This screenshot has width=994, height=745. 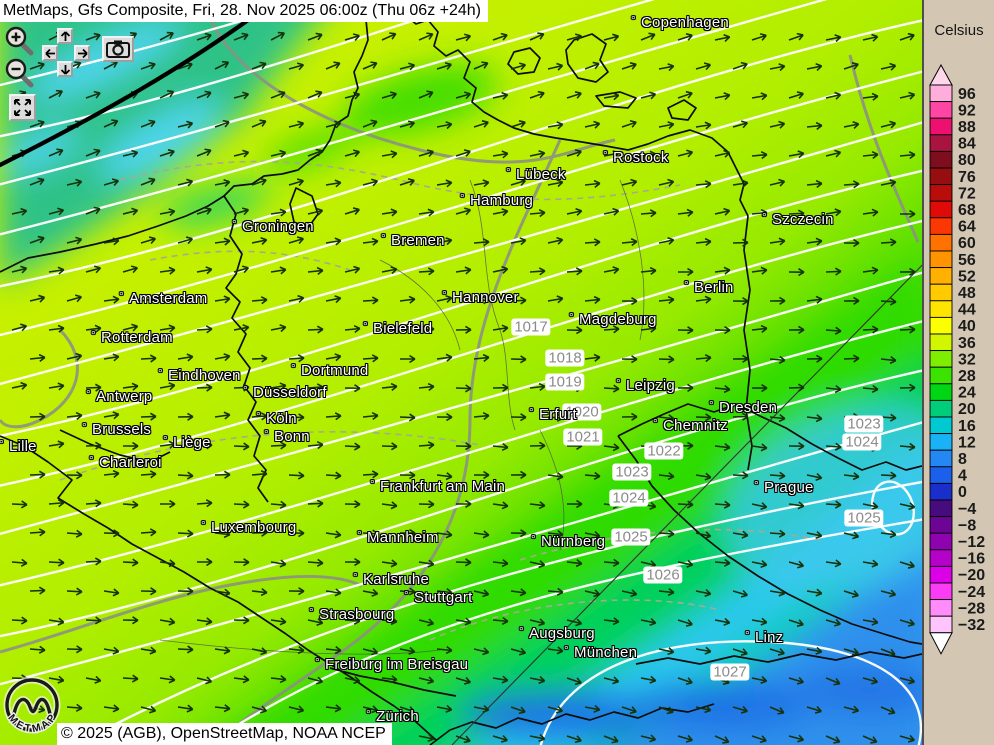 I want to click on scale-tick-label: 64, so click(x=967, y=227).